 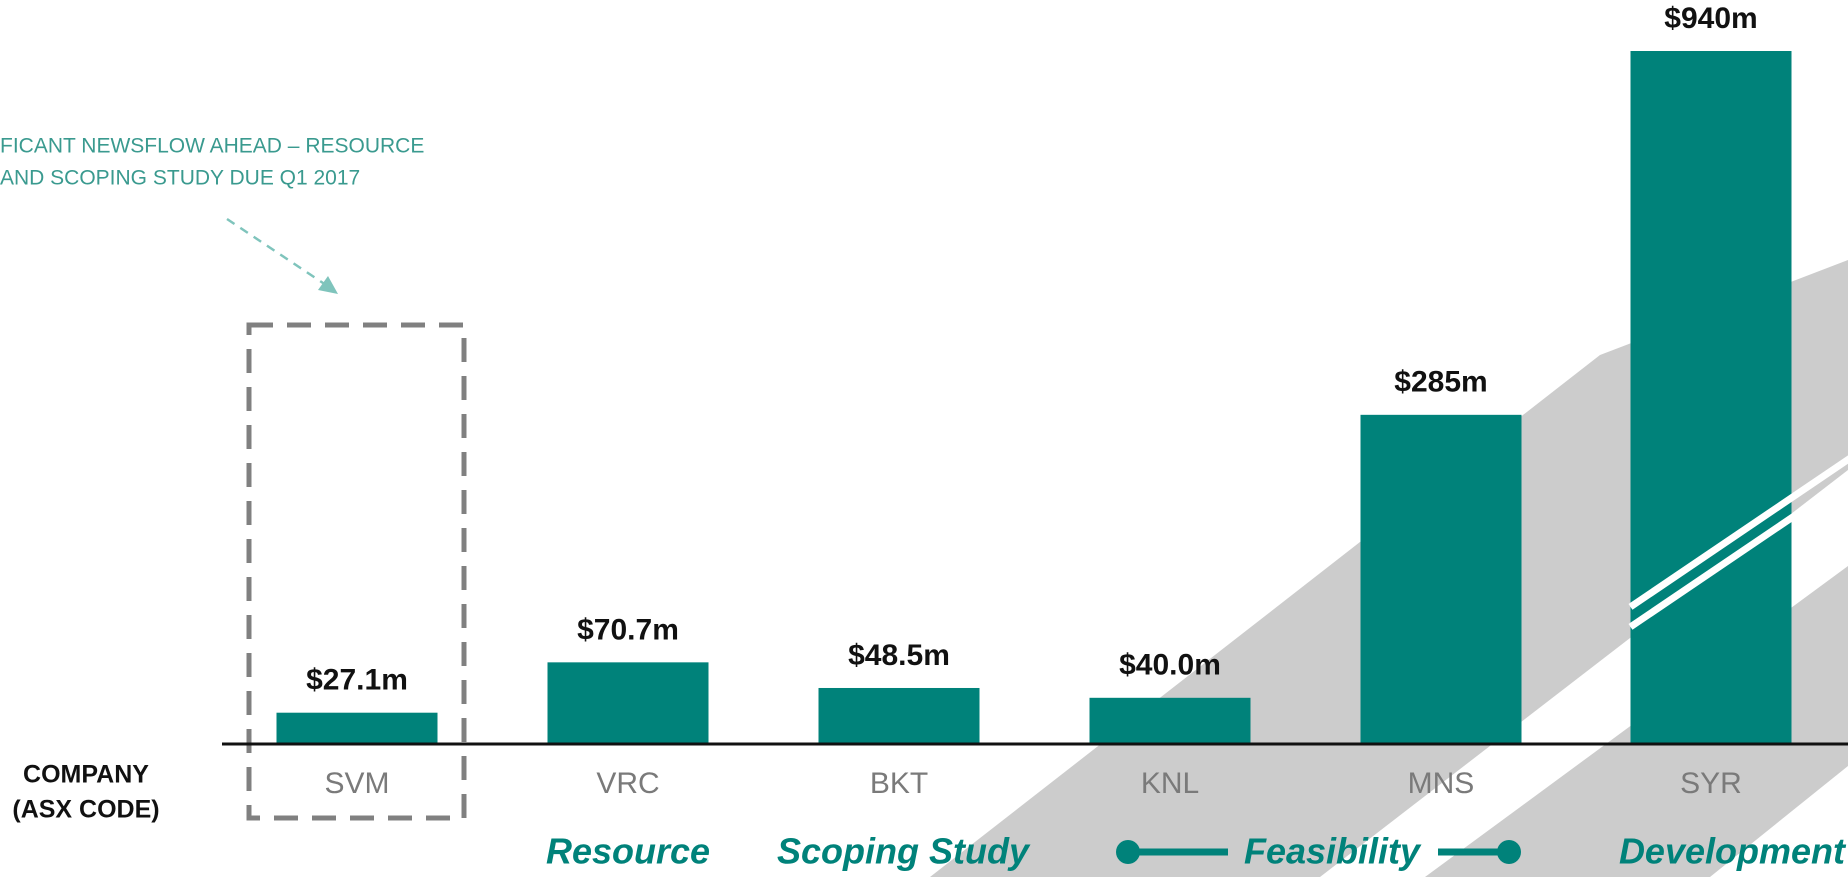 I want to click on annotation-arrow, so click(x=276, y=252).